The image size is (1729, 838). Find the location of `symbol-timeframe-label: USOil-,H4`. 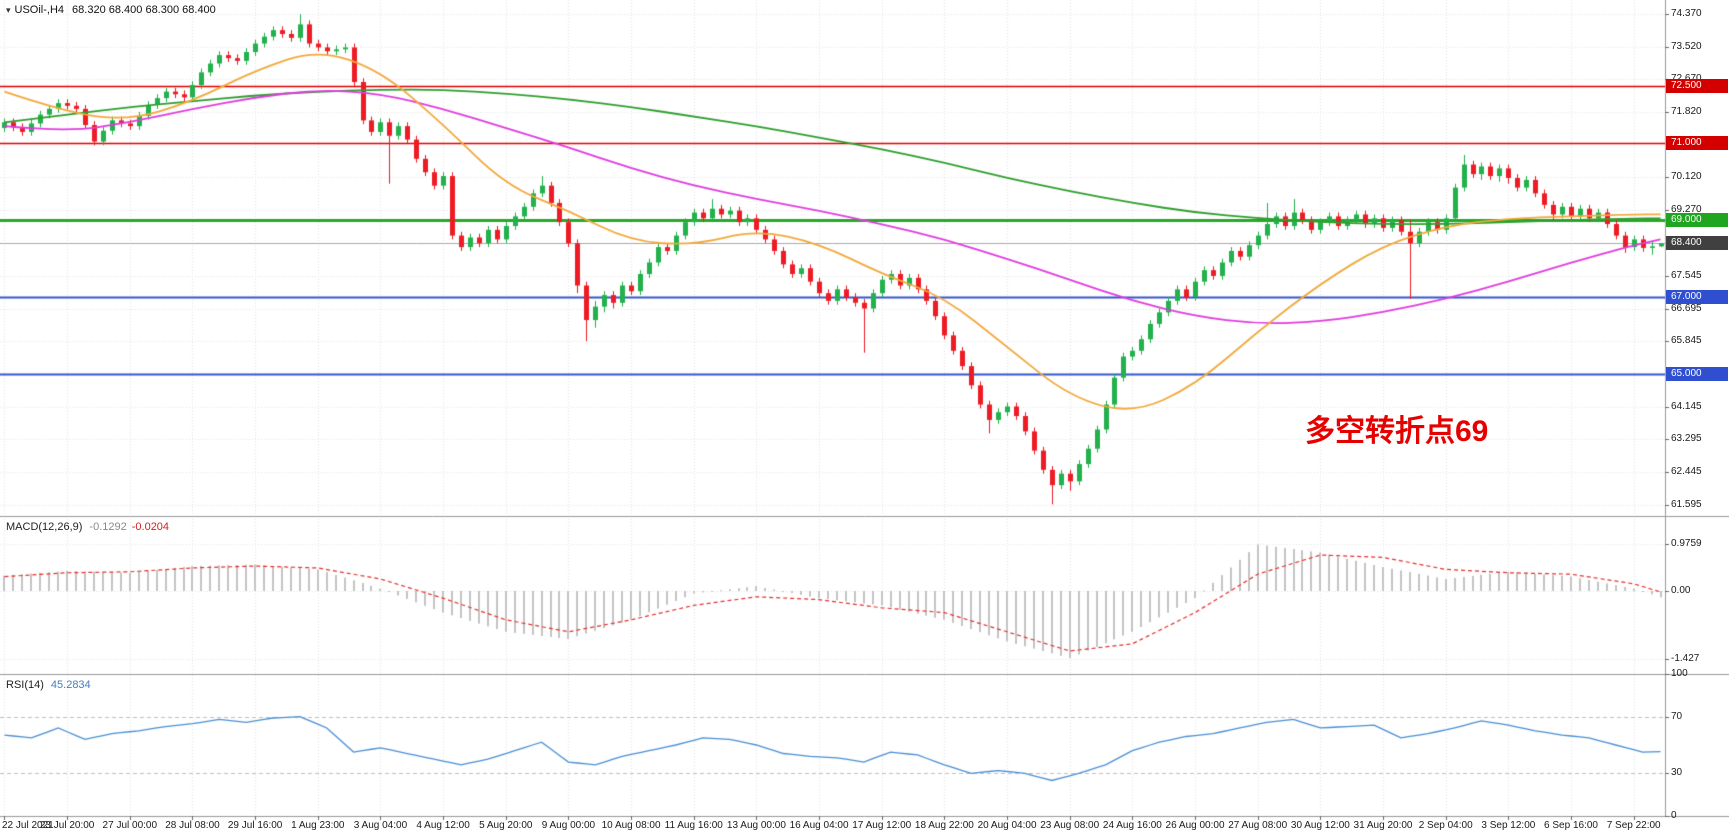

symbol-timeframe-label: USOil-,H4 is located at coordinates (39, 10).